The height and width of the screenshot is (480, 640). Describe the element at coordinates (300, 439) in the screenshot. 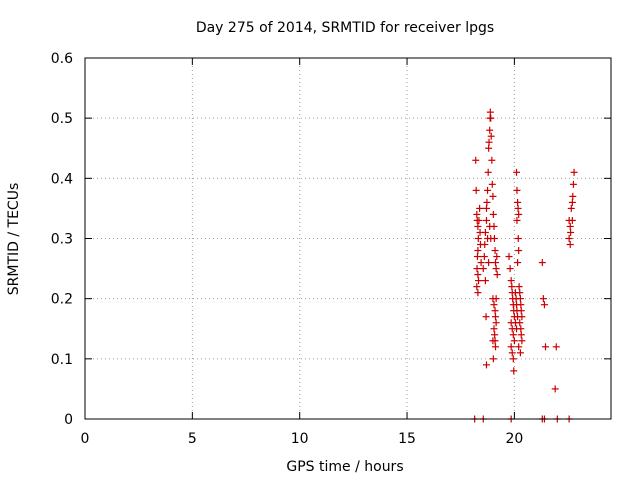

I see `x-tick-label: 10` at that location.